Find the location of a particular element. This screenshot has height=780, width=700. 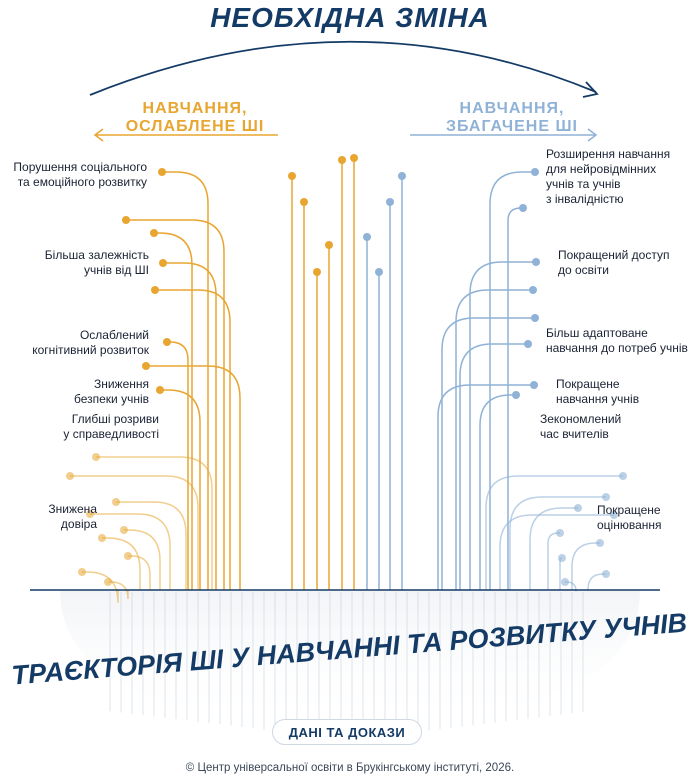

change-arc-arrow is located at coordinates (343, 68).